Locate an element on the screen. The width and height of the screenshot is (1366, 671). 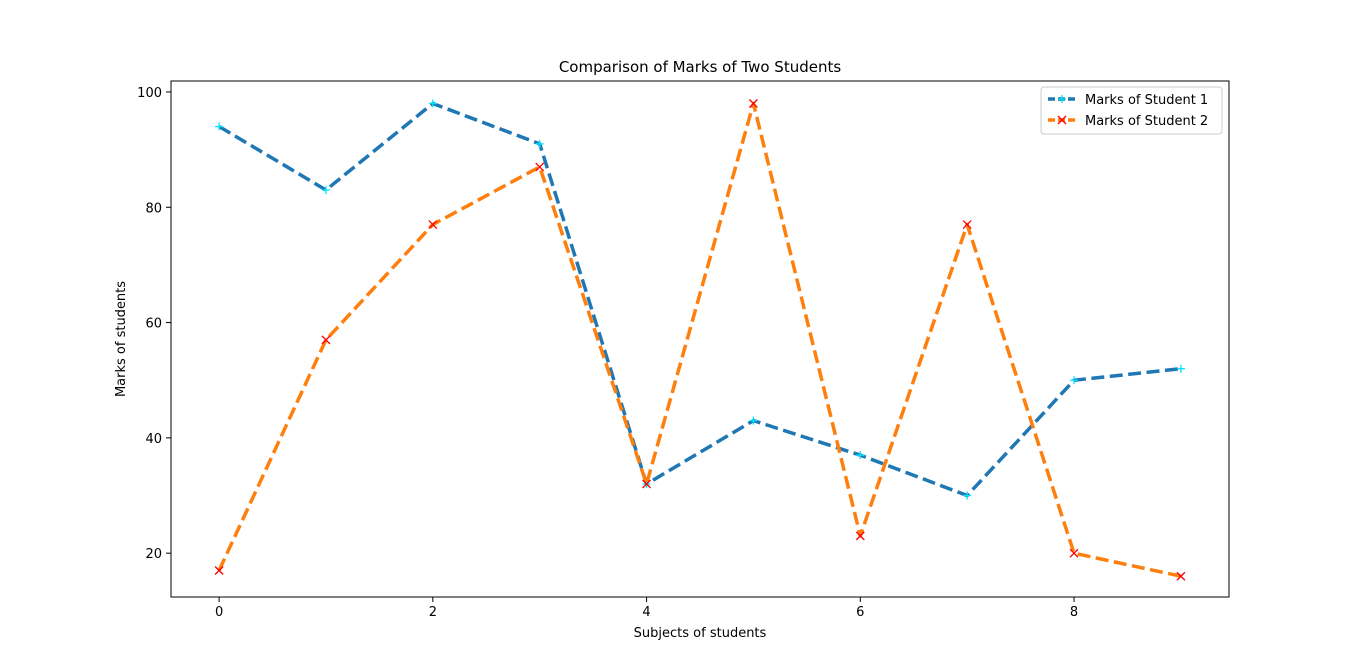
y-tick-label: 40 is located at coordinates (153, 439).